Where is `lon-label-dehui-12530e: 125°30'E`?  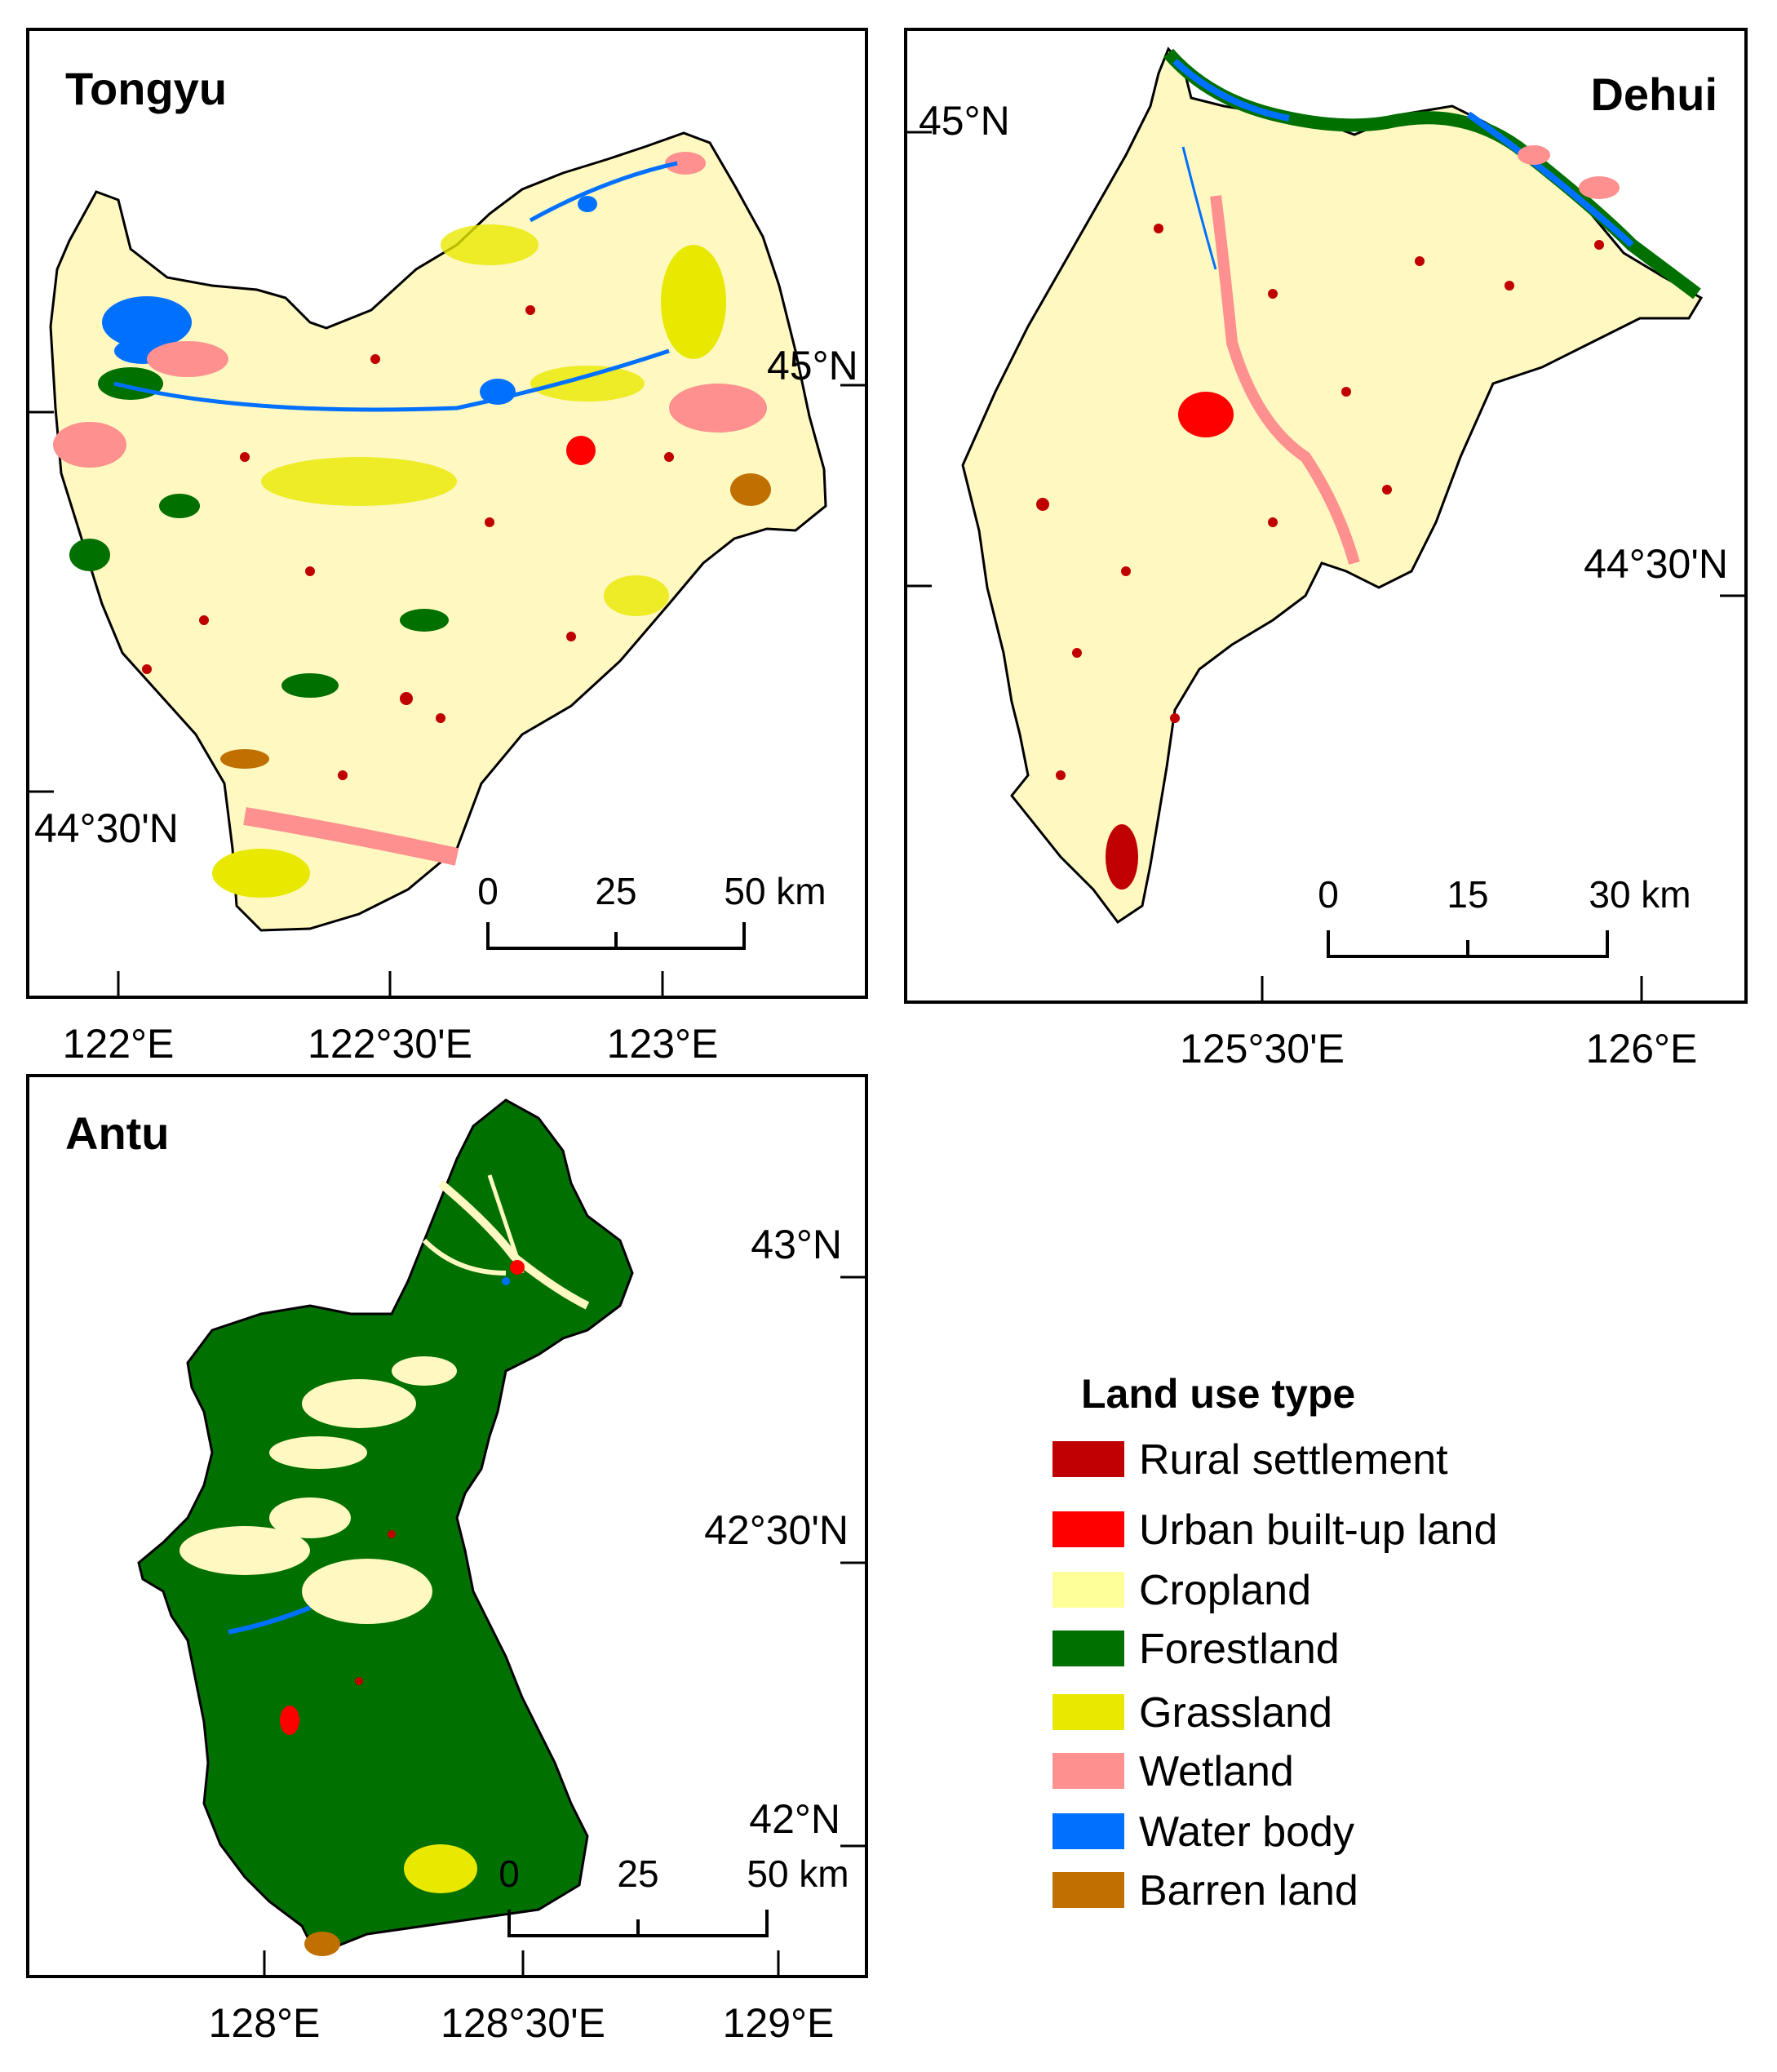 lon-label-dehui-12530e: 125°30'E is located at coordinates (1263, 1048).